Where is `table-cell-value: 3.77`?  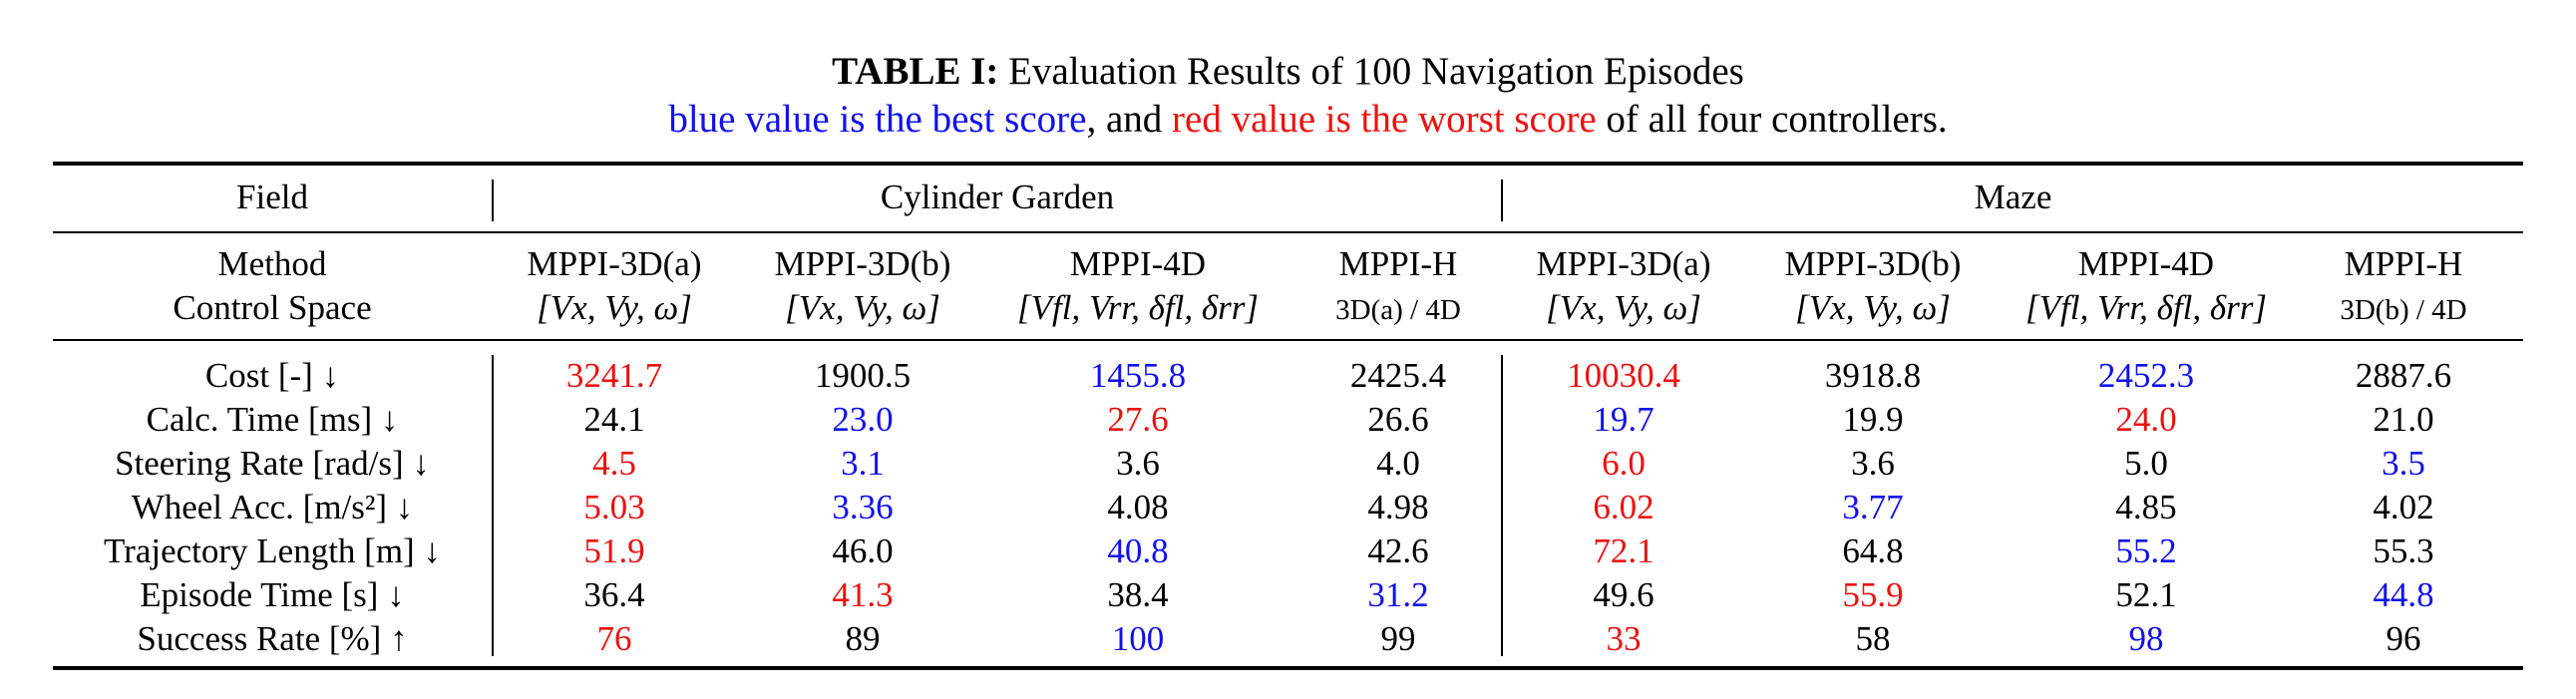 table-cell-value: 3.77 is located at coordinates (1873, 507).